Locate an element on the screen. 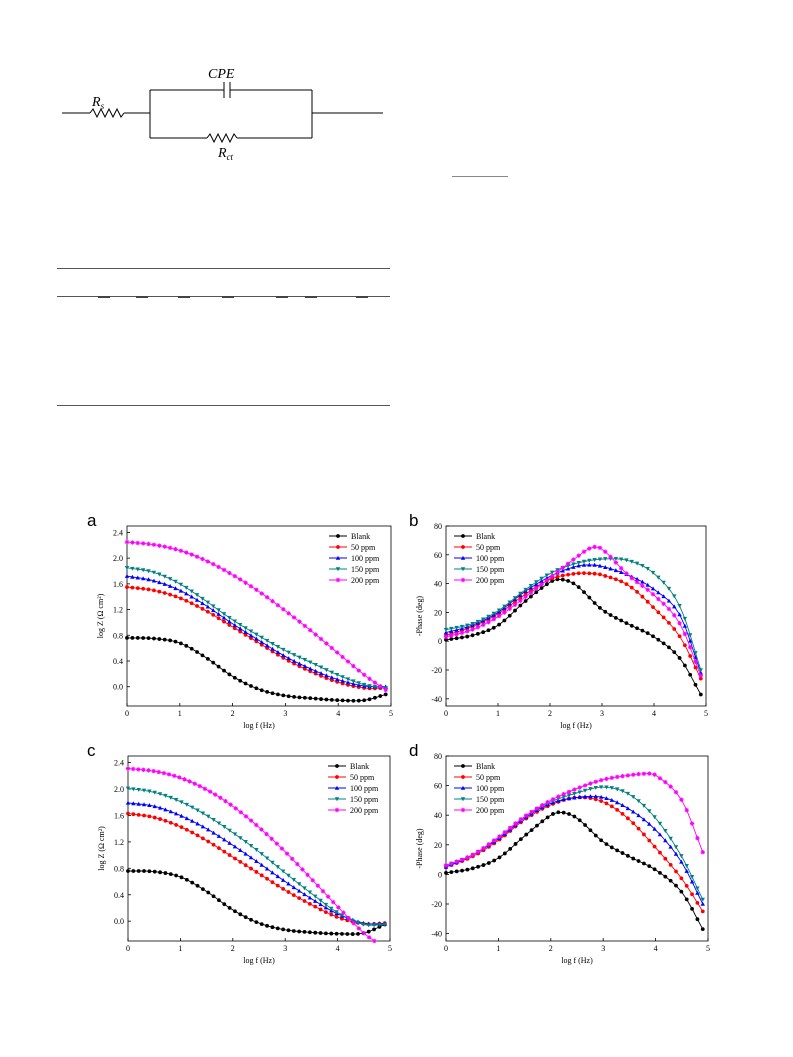 This screenshot has width=793, height=1057. equivalent-circuit-diagram: Rs CPE Rct is located at coordinates (222, 114).